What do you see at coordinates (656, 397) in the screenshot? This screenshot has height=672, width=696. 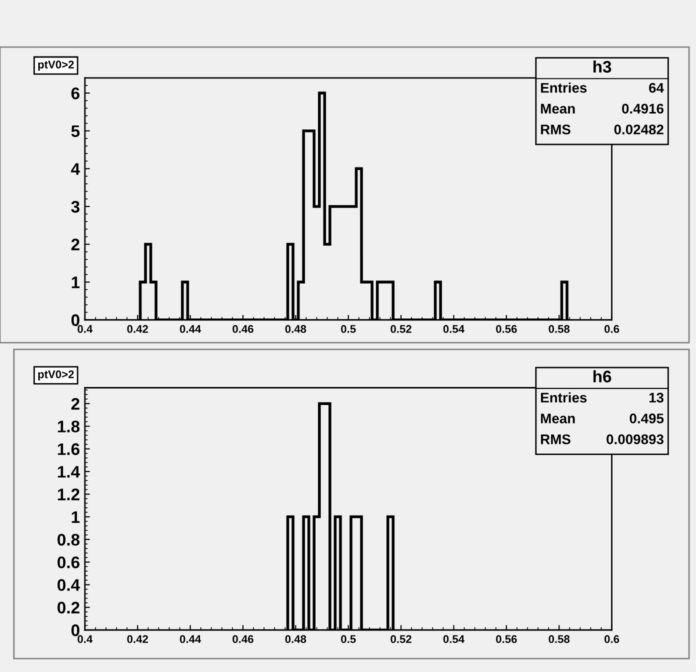 I see `text: 13` at bounding box center [656, 397].